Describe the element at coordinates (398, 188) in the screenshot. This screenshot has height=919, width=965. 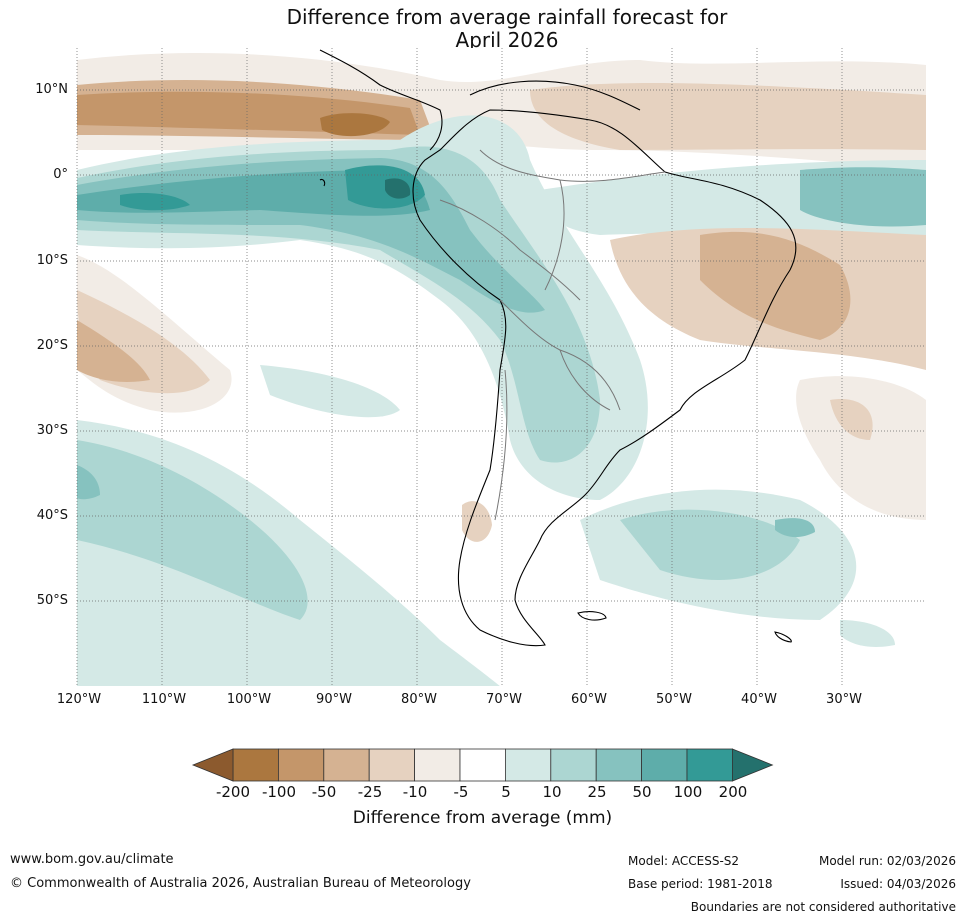
I see `wet-core-dark` at that location.